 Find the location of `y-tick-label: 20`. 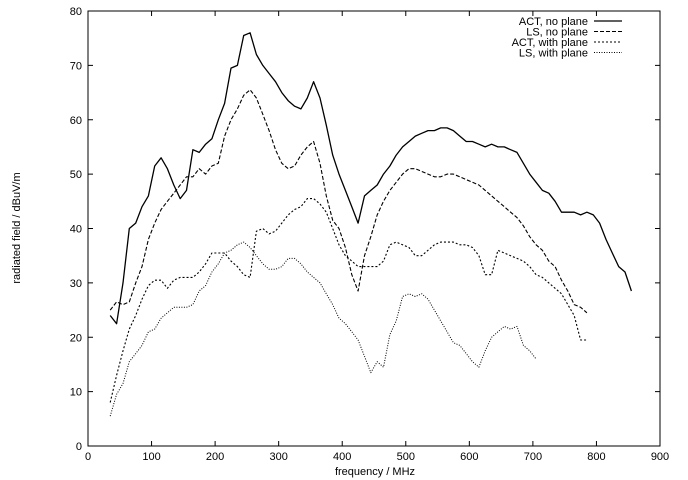

y-tick-label: 20 is located at coordinates (76, 338).